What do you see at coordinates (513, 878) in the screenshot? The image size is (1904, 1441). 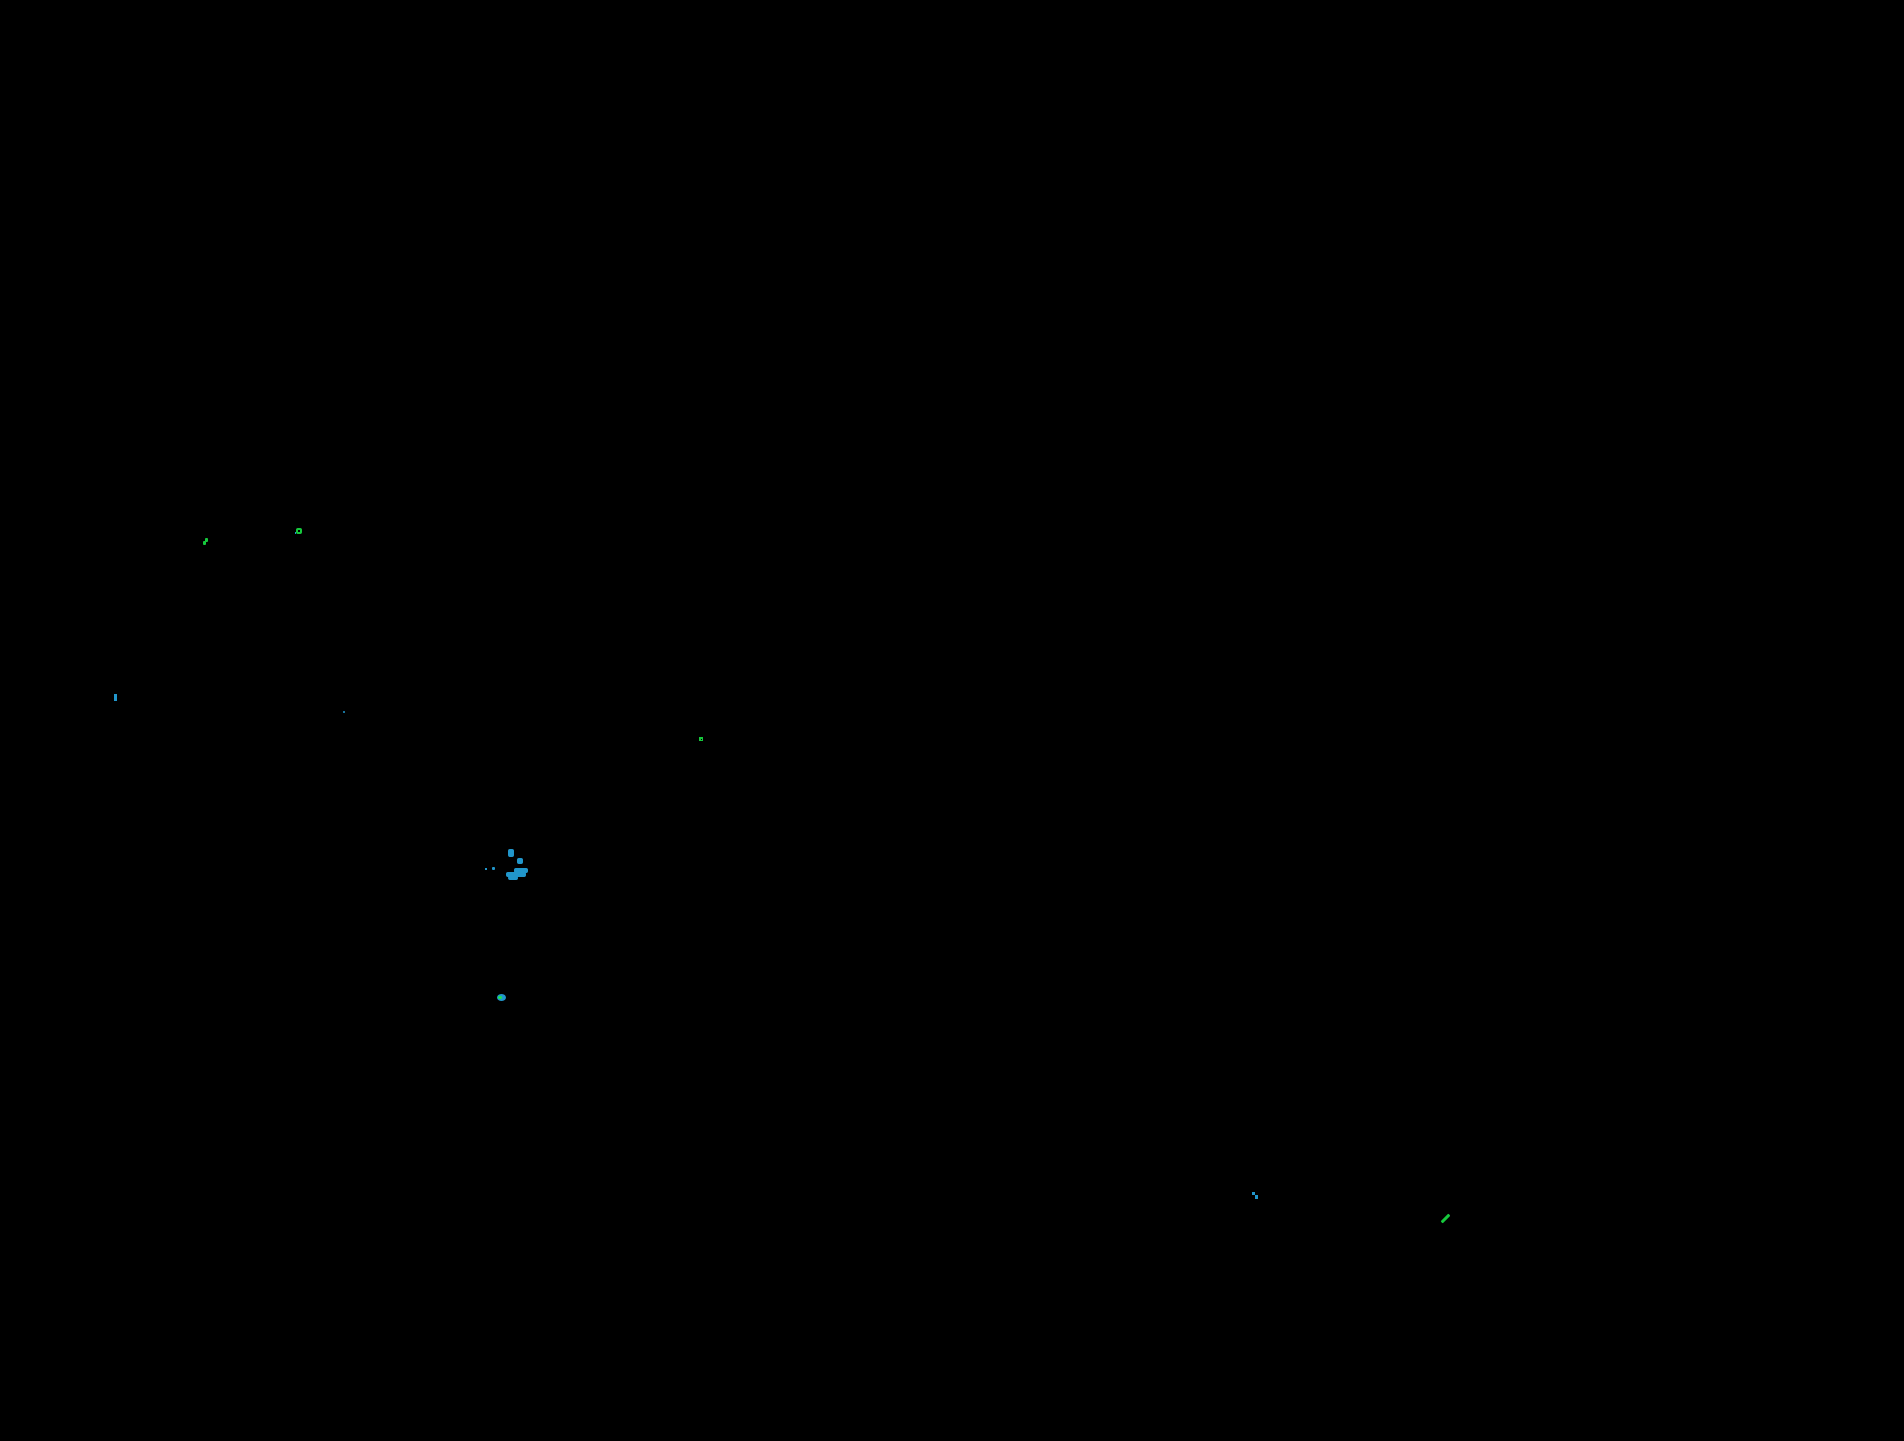 I see `blue-cluster-streak-bottom` at bounding box center [513, 878].